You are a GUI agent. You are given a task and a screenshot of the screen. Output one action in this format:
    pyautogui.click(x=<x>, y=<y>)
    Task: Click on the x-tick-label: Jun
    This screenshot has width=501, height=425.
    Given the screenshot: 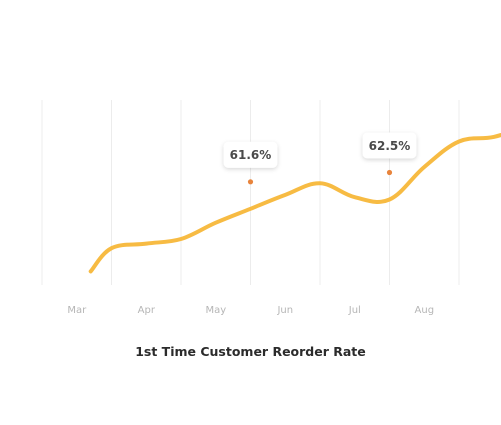 What is the action you would take?
    pyautogui.click(x=284, y=310)
    